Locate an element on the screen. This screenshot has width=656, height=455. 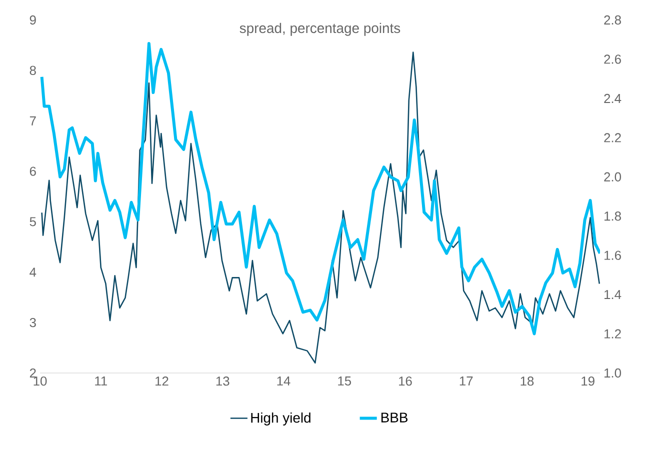
y-tick-label: 7 is located at coordinates (33, 121).